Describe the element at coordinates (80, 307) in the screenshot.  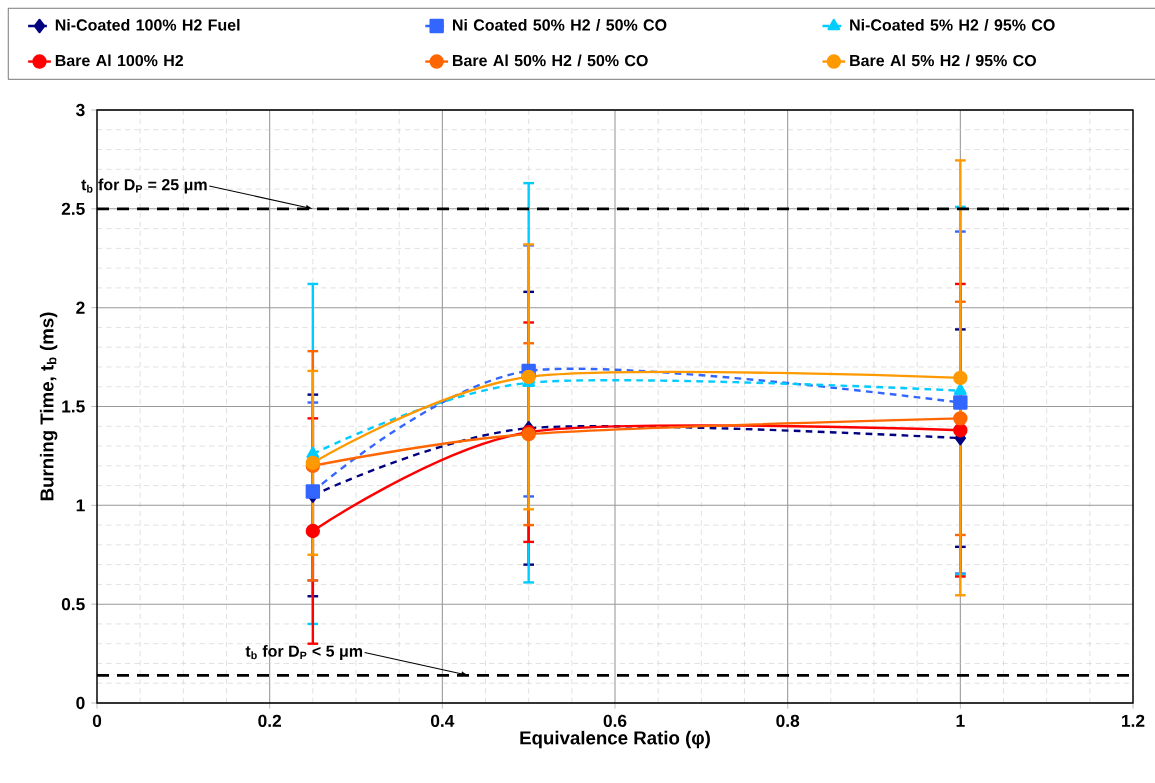
I see `y-tick-label: 2` at that location.